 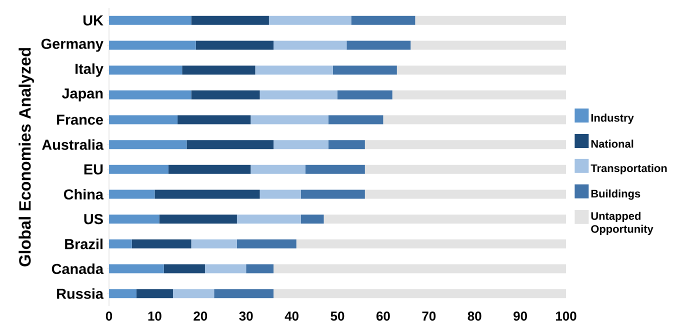 I want to click on y-tick-label: China, so click(x=84, y=194).